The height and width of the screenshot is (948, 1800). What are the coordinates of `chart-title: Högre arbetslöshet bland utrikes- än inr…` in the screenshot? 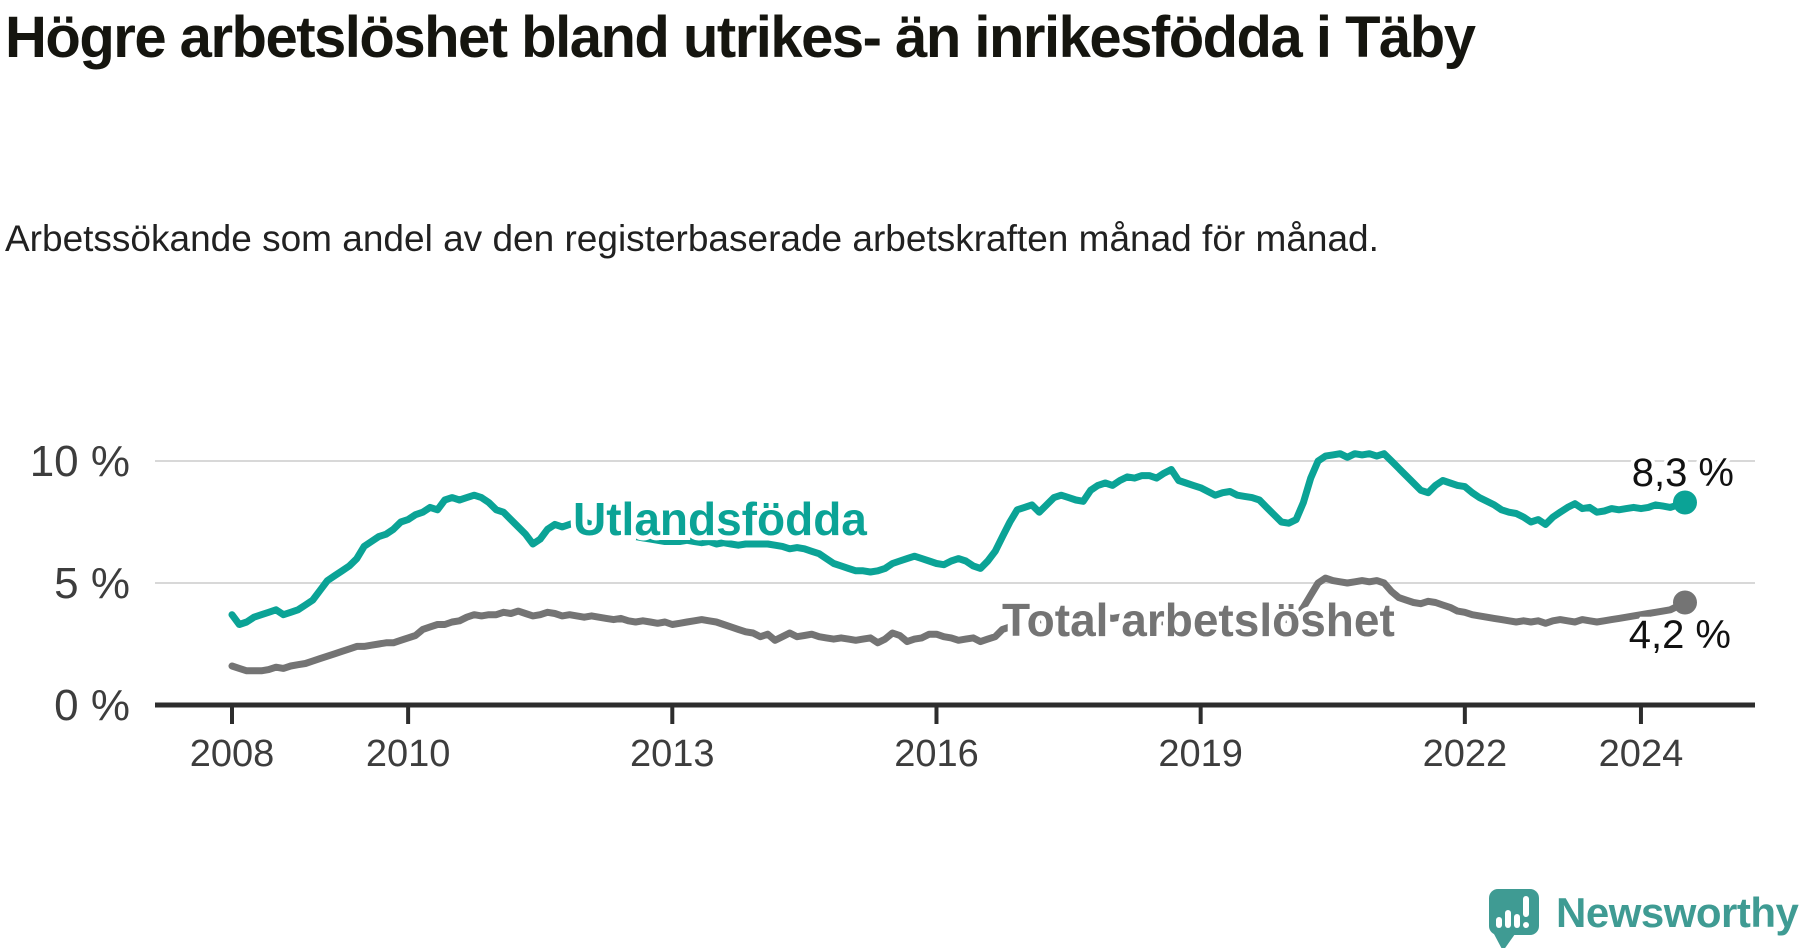 It's located at (740, 37).